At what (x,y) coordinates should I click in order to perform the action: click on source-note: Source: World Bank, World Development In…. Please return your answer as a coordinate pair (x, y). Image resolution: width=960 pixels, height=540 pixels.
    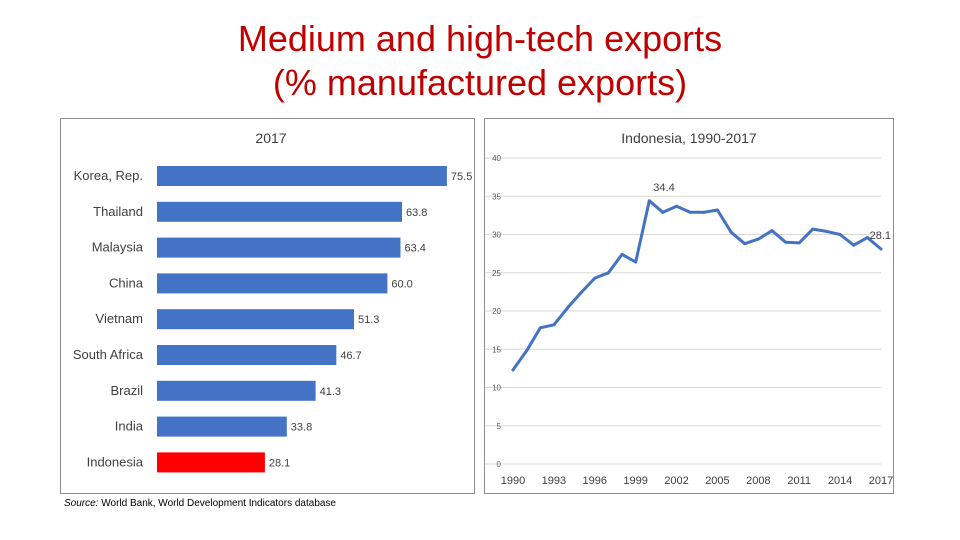
    Looking at the image, I should click on (200, 503).